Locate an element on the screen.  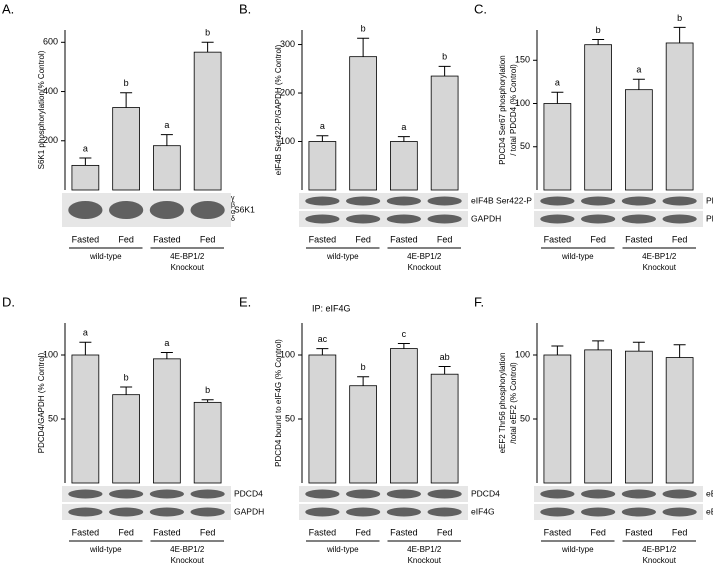
blot-label: eEF2 is located at coordinates (709, 511).